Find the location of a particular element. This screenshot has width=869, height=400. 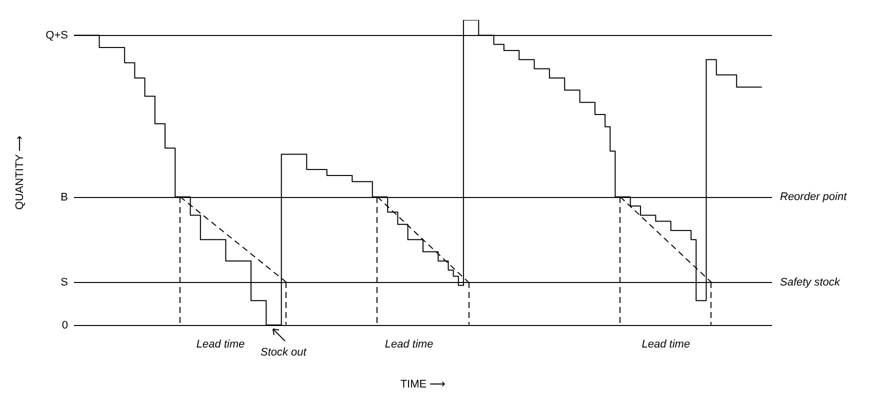

ref-line-label: S is located at coordinates (64, 282).